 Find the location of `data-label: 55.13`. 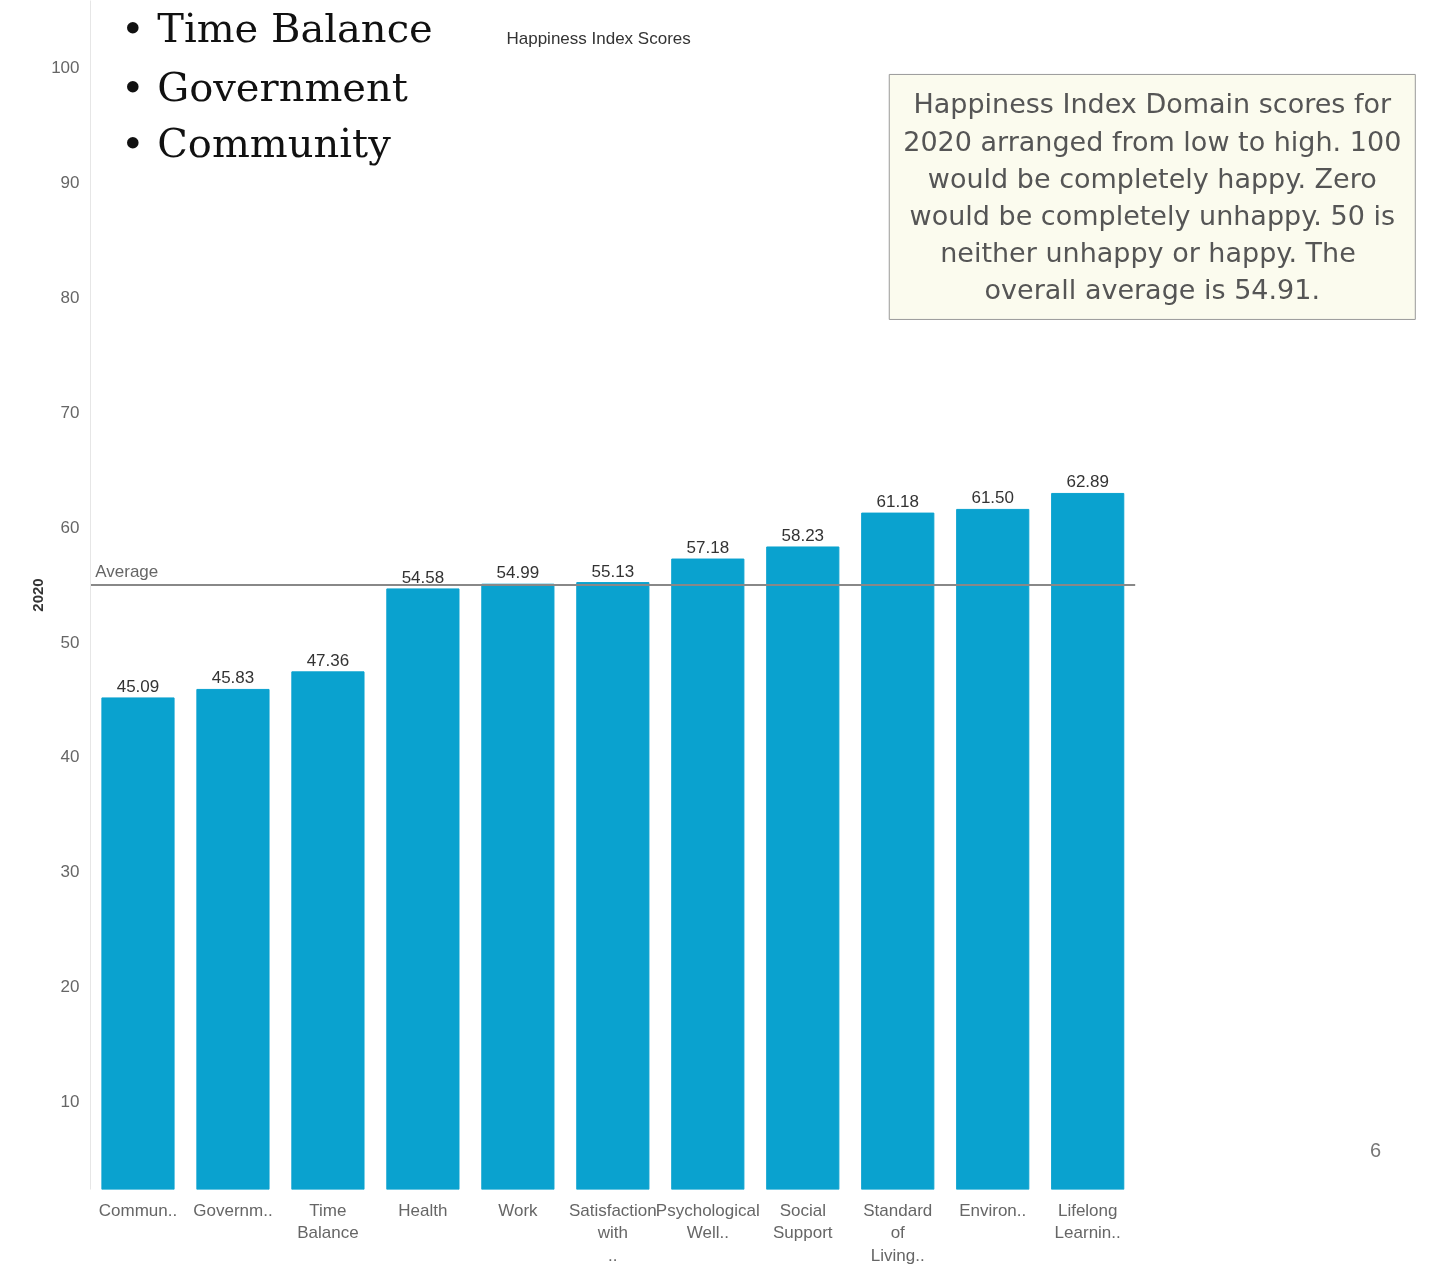

data-label: 55.13 is located at coordinates (613, 571).